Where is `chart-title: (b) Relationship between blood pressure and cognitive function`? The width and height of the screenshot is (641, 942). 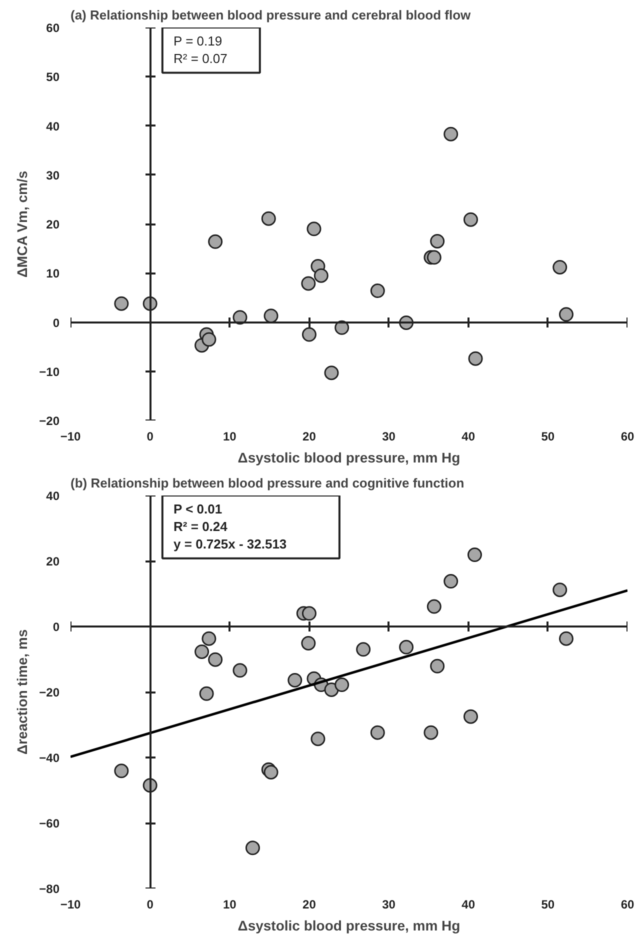
chart-title: (b) Relationship between blood pressure and cognitive function is located at coordinates (267, 483).